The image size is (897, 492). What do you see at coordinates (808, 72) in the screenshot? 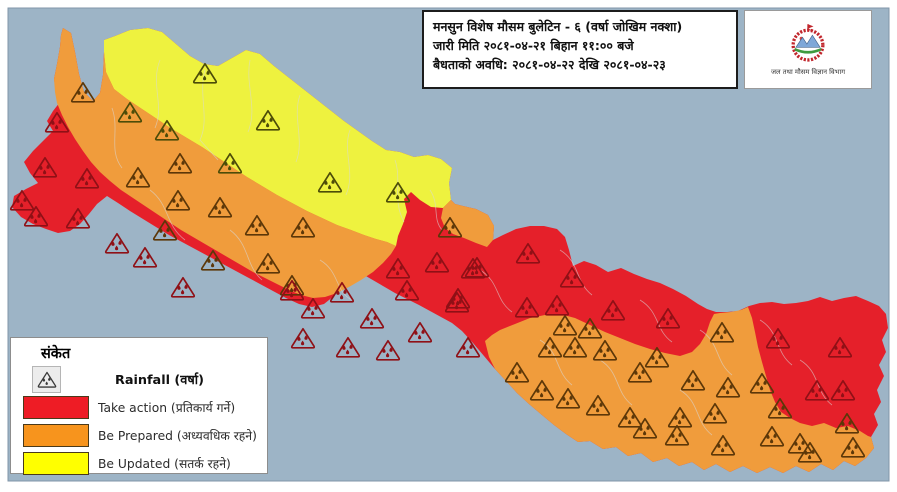
I see `department-name: जल तथा मौसम विज्ञान विभाग` at bounding box center [808, 72].